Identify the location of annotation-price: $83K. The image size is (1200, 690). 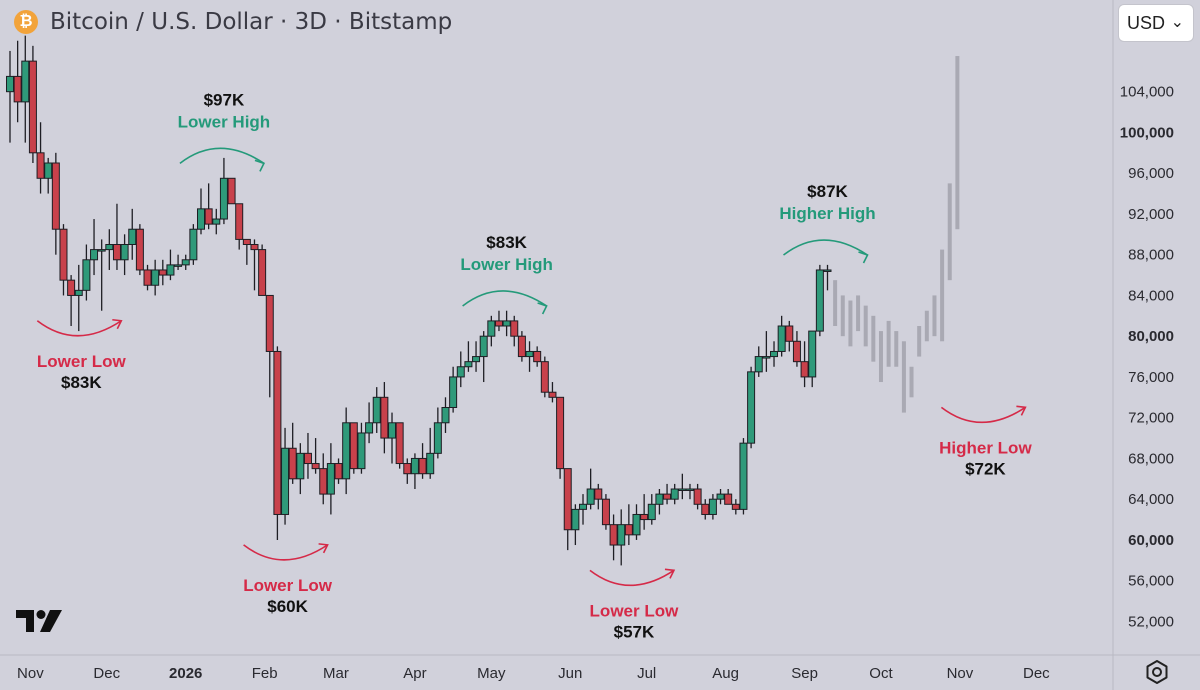
(81, 382).